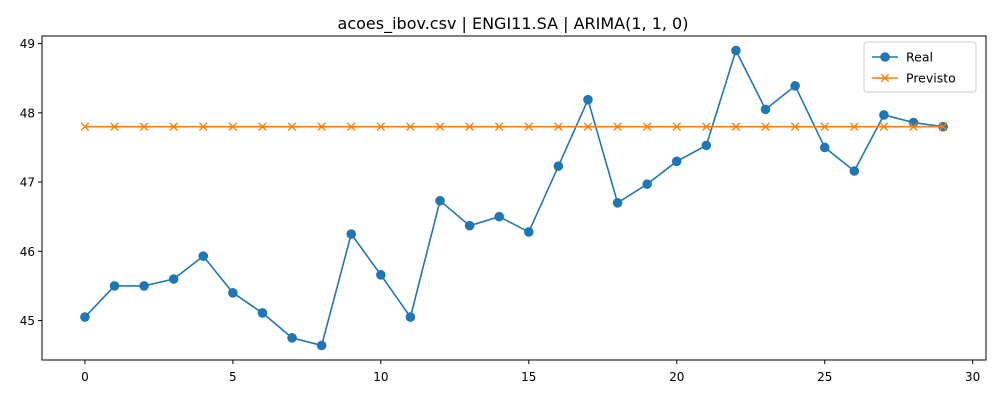  Describe the element at coordinates (27, 113) in the screenshot. I see `y-tick-label: 48` at that location.